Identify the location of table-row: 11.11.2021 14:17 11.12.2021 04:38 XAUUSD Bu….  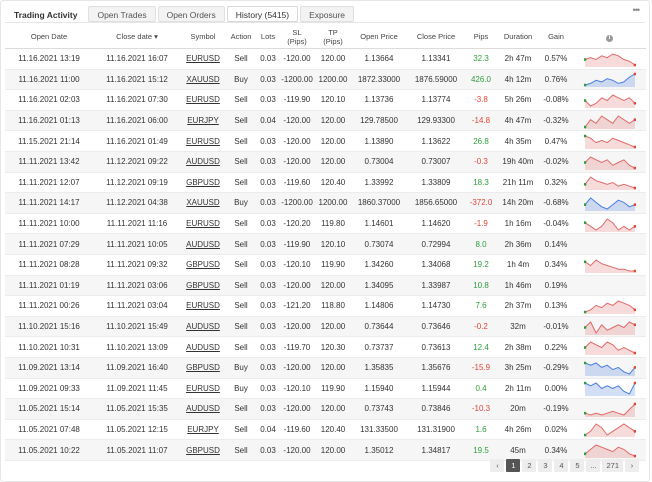
(325, 203).